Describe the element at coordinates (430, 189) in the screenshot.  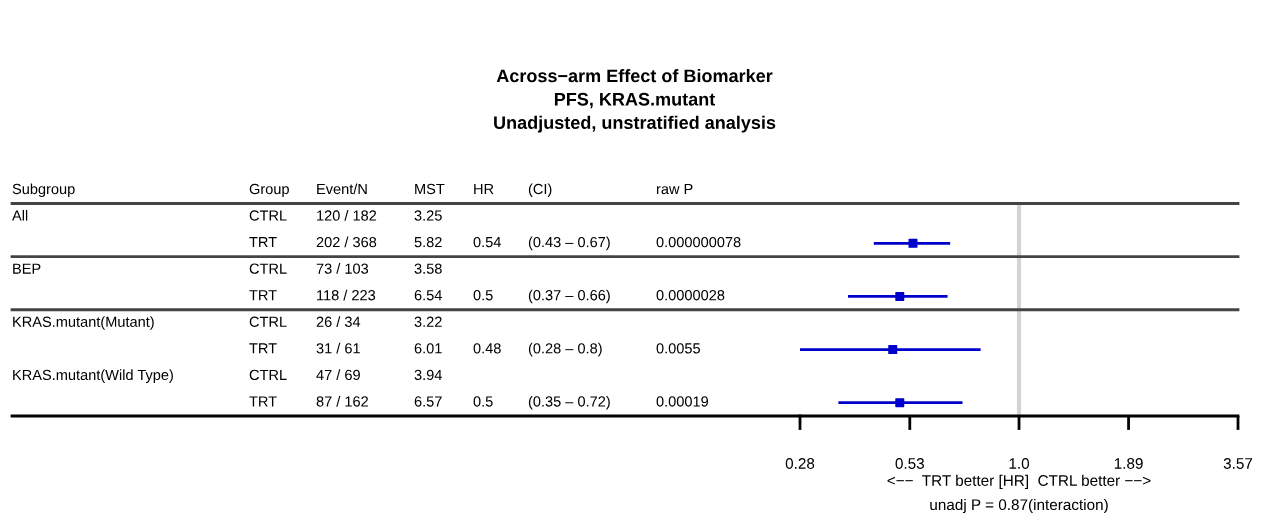
I see `text: MST` at that location.